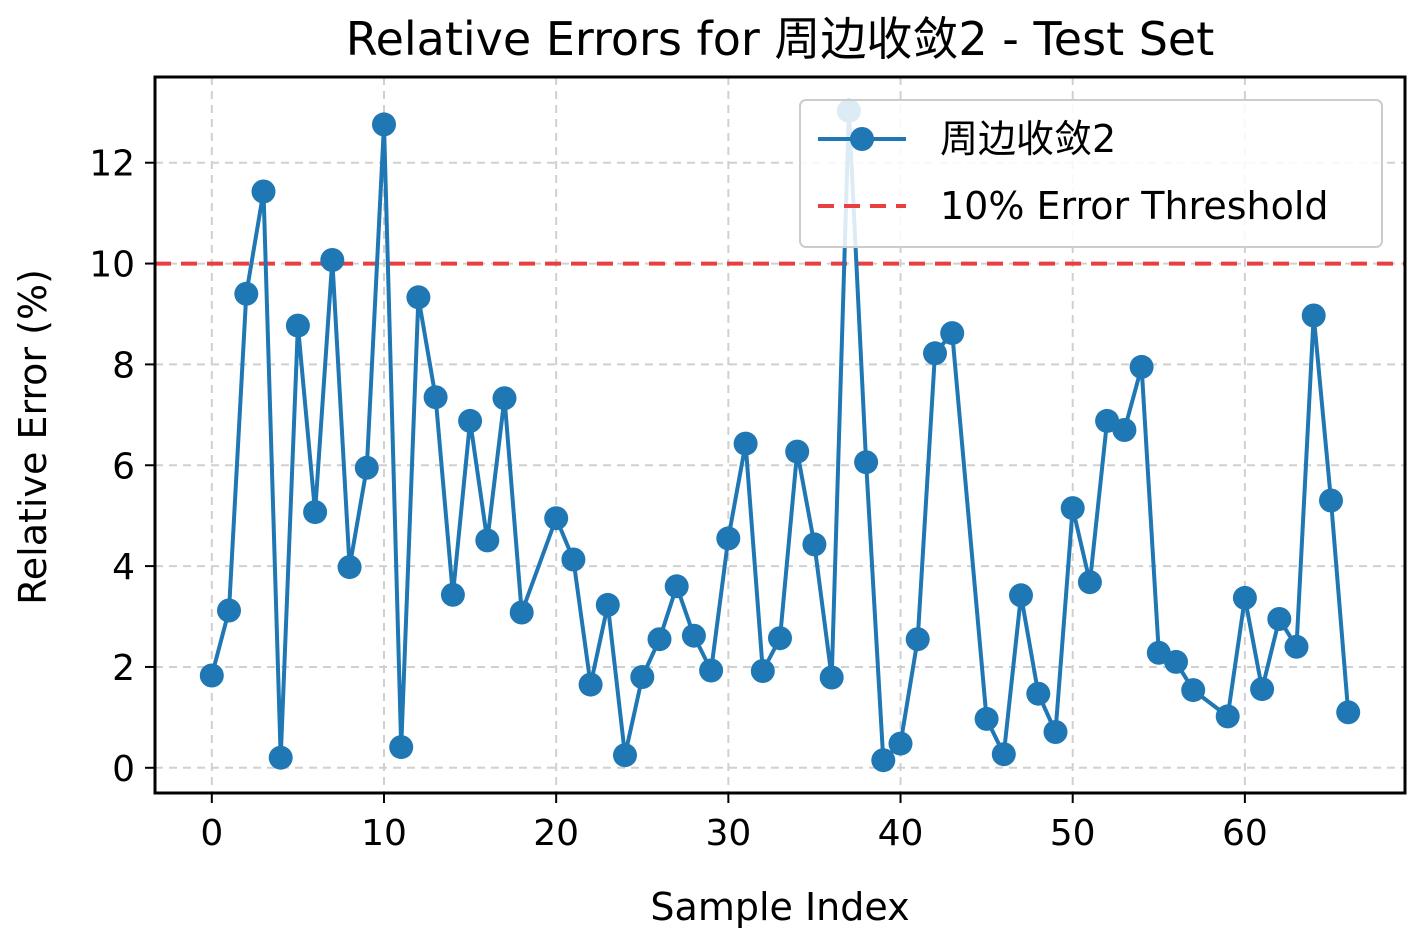 This screenshot has width=1417, height=944. I want to click on legend-frame, so click(1091, 173).